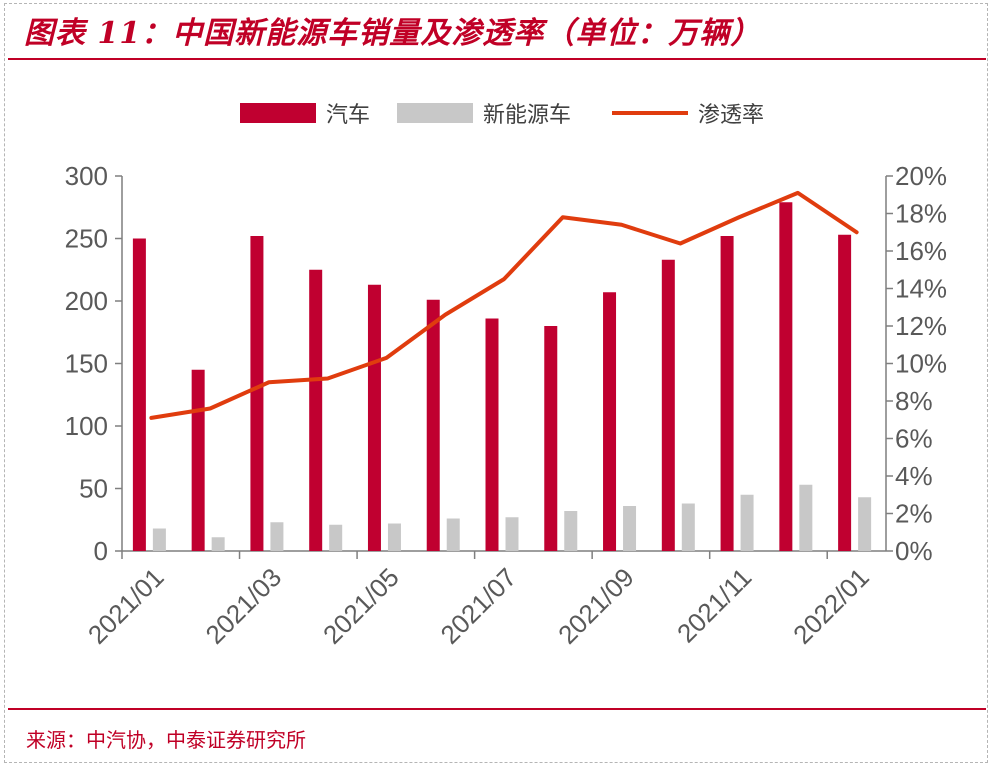  I want to click on y-left-tick-label: 50, so click(93, 489).